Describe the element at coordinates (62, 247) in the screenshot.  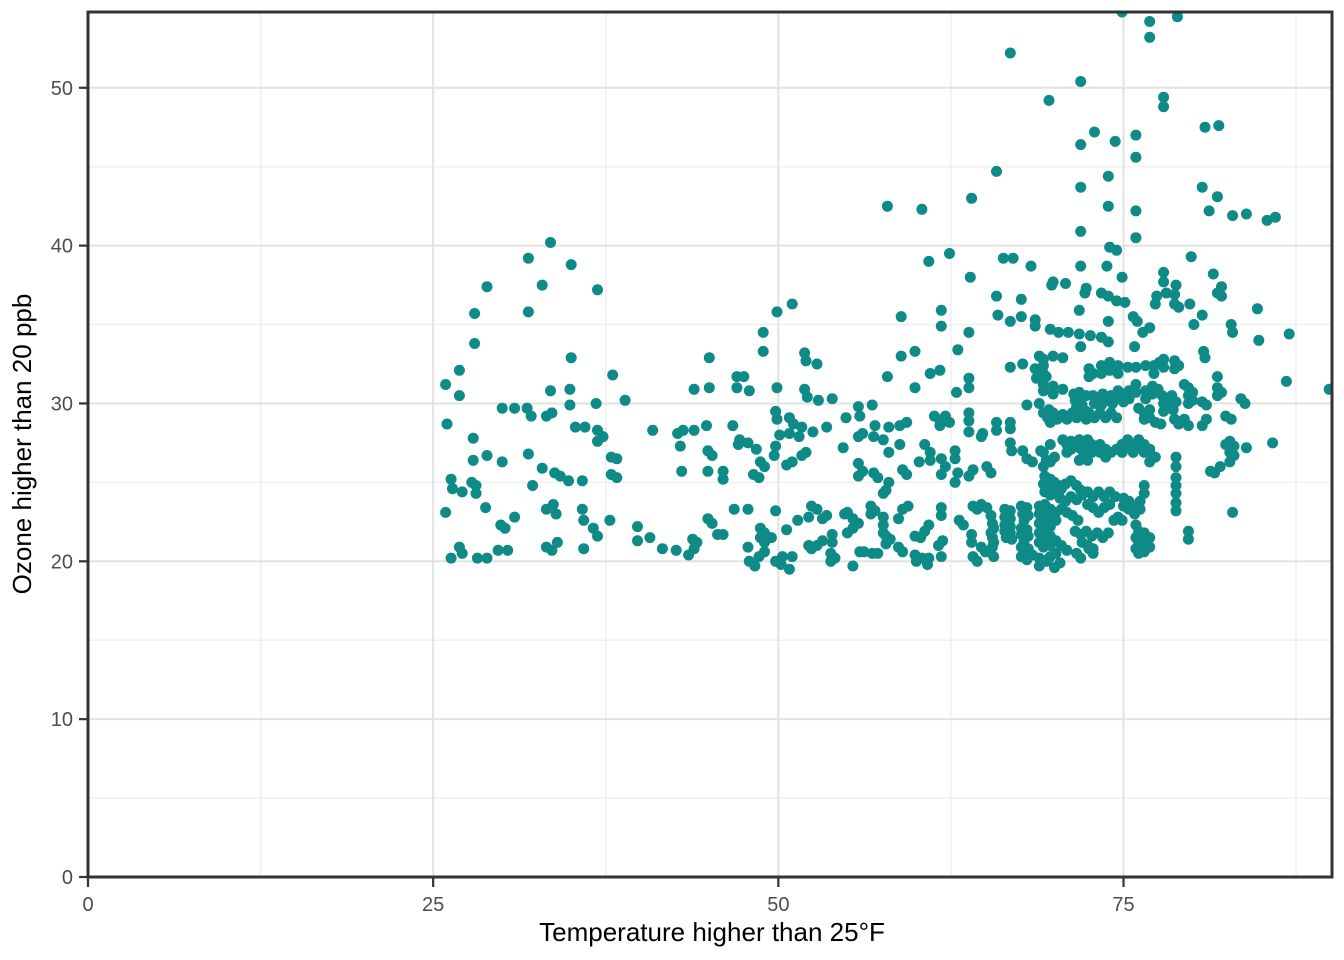
I see `y-tick-label: 40` at that location.